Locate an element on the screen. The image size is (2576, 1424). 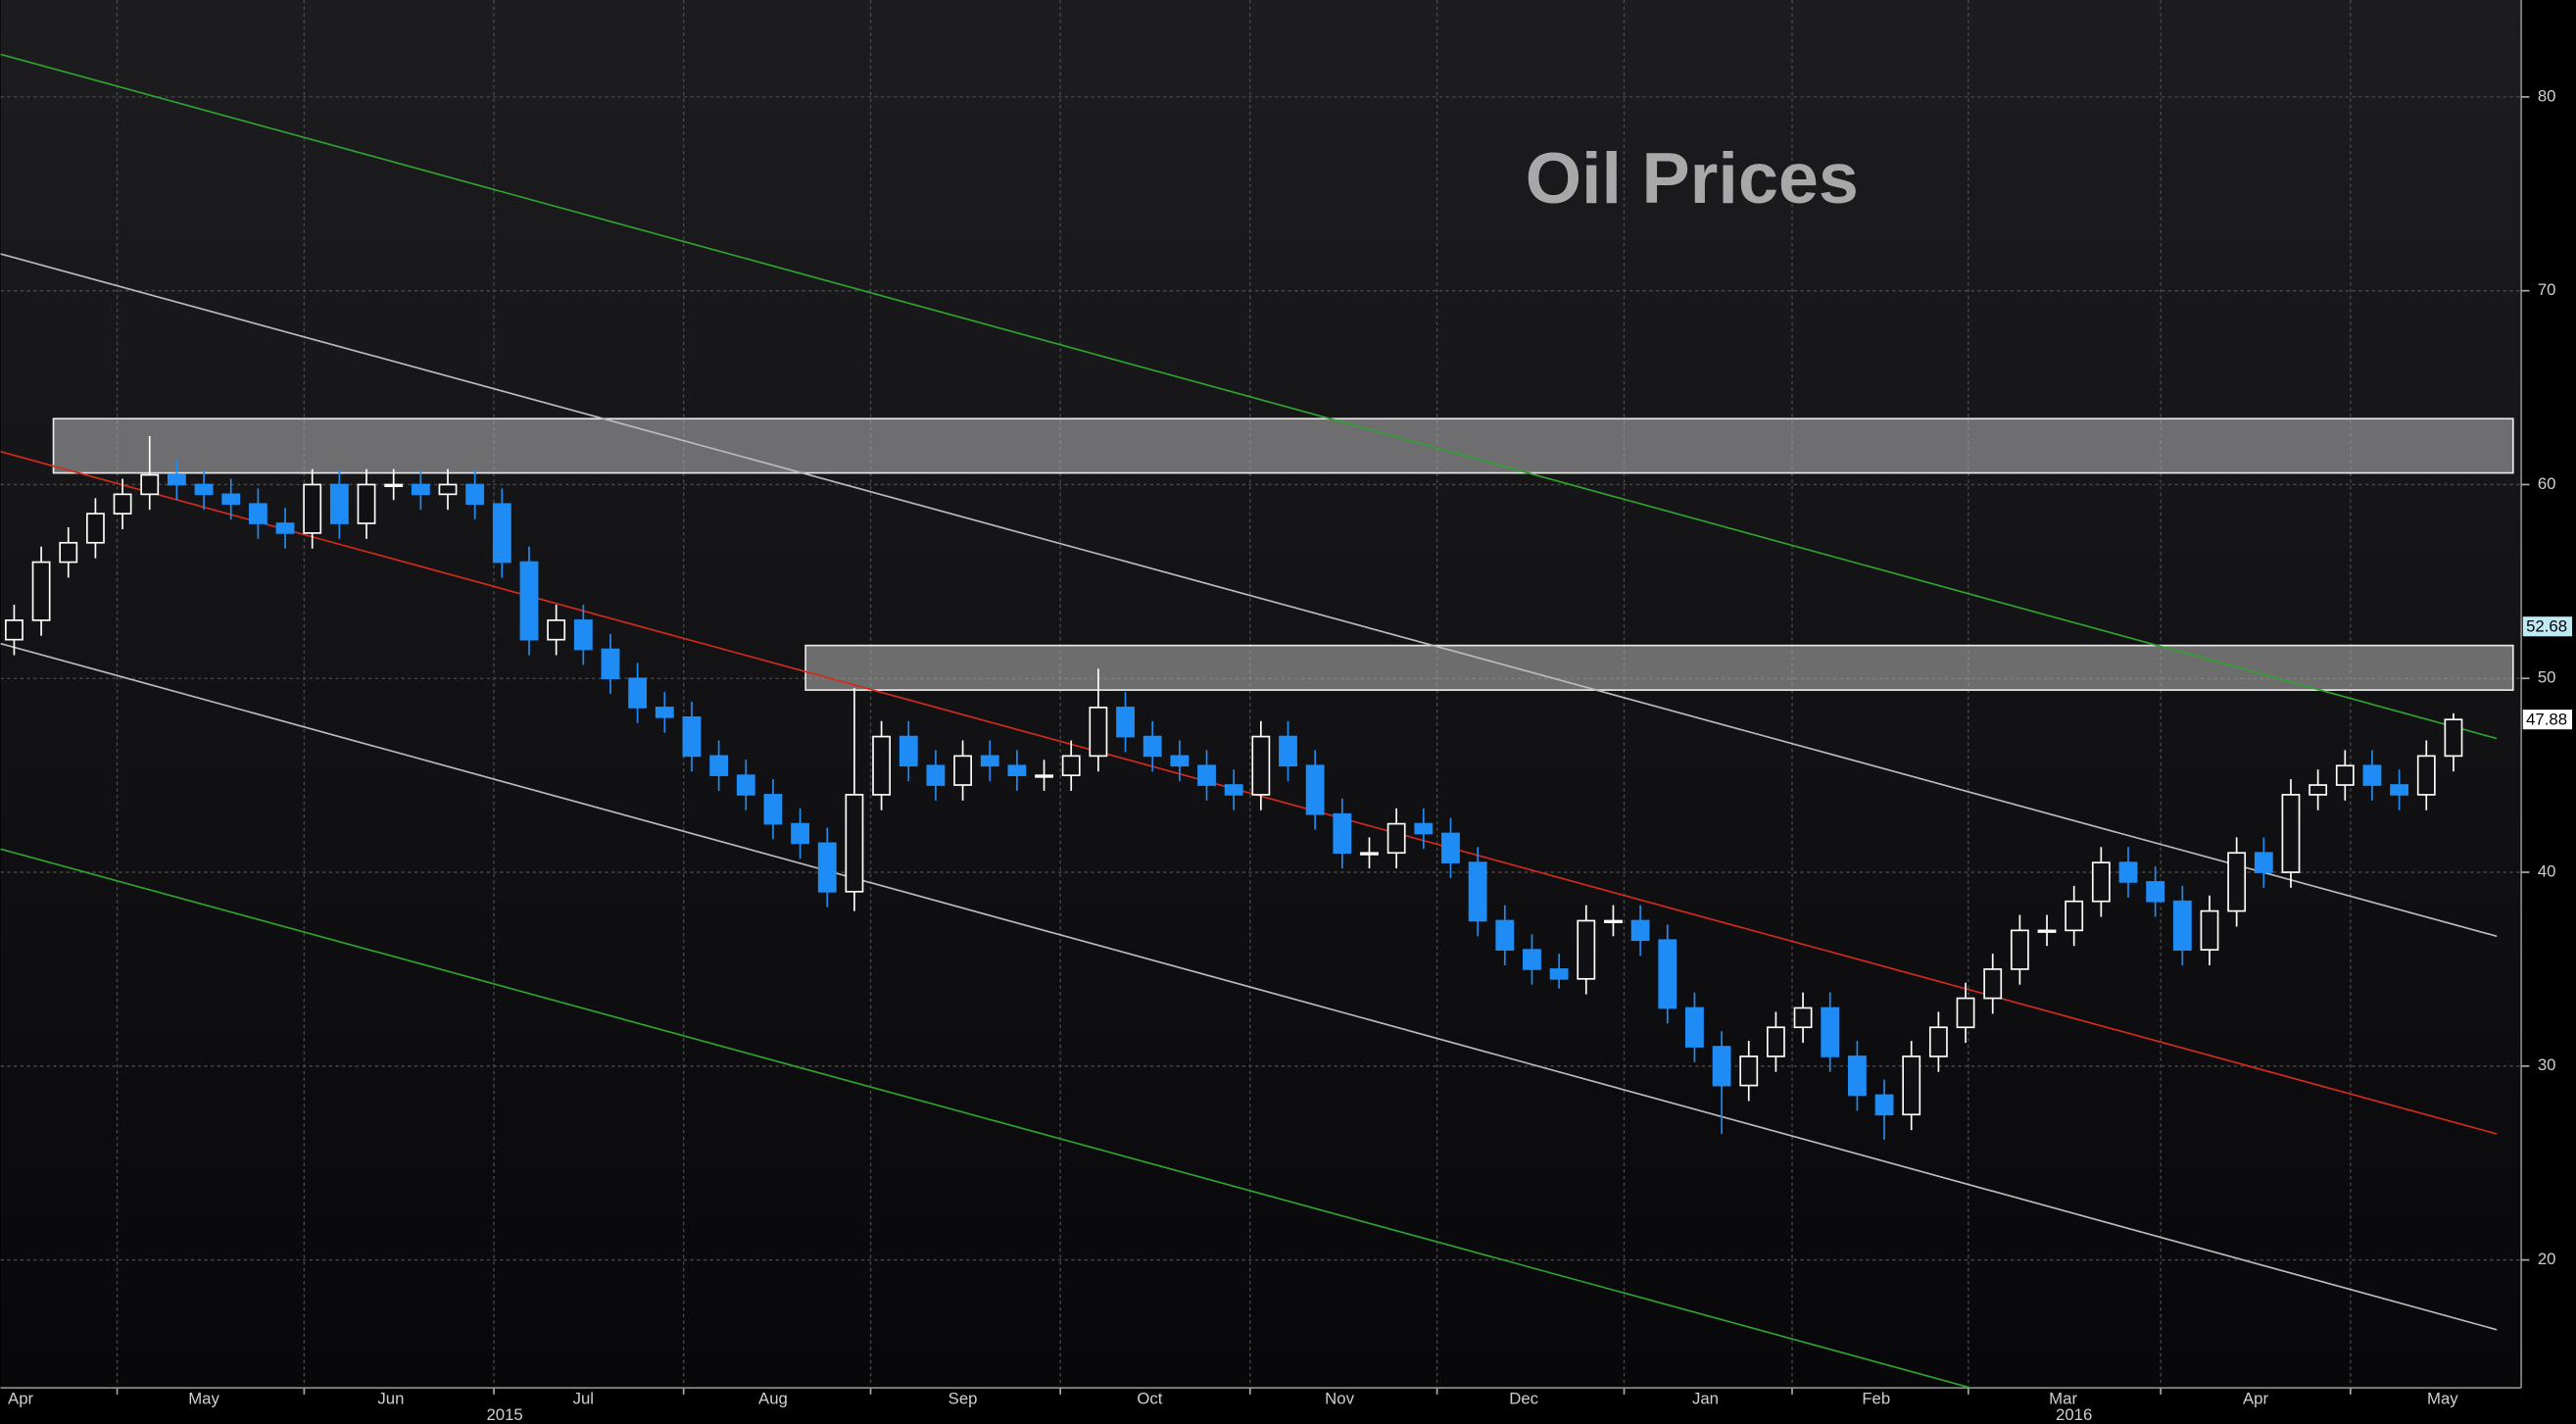
y-tick-label: 50 is located at coordinates (2547, 677).